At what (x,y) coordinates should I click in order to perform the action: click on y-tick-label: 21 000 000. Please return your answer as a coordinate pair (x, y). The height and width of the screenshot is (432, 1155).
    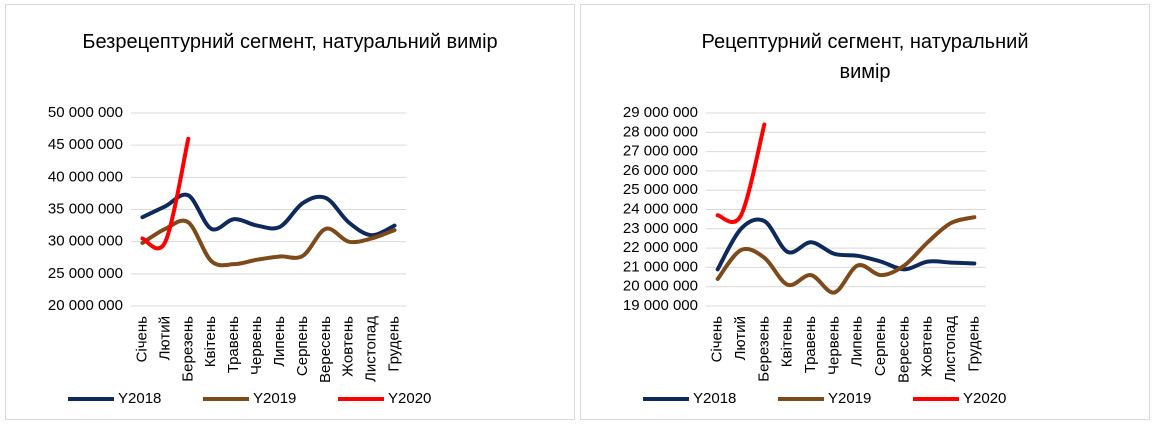
    Looking at the image, I should click on (660, 266).